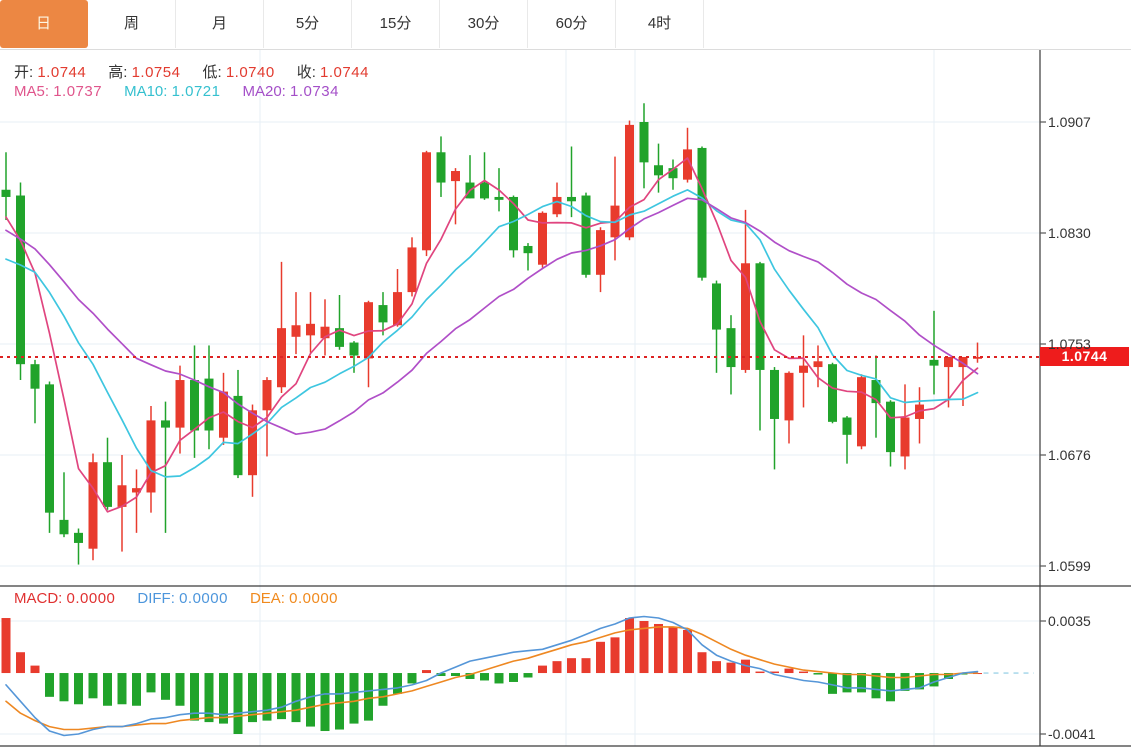 Image resolution: width=1131 pixels, height=750 pixels. What do you see at coordinates (1069, 621) in the screenshot?
I see `y-axis-label: 0.0035` at bounding box center [1069, 621].